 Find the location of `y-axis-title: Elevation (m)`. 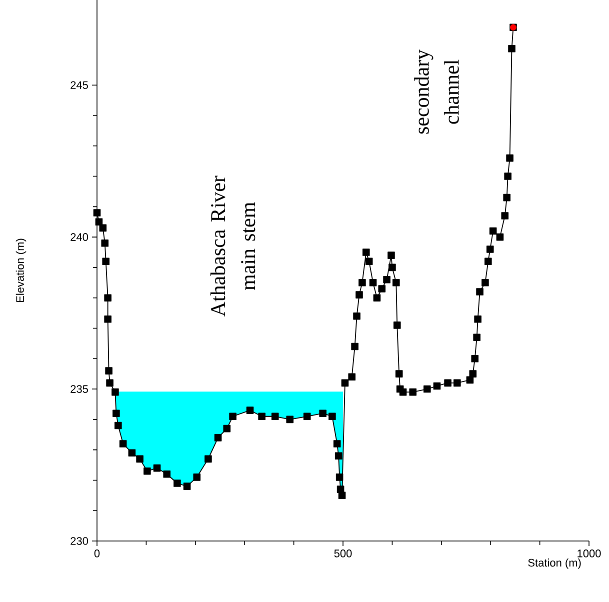

y-axis-title: Elevation (m) is located at coordinates (21, 270).